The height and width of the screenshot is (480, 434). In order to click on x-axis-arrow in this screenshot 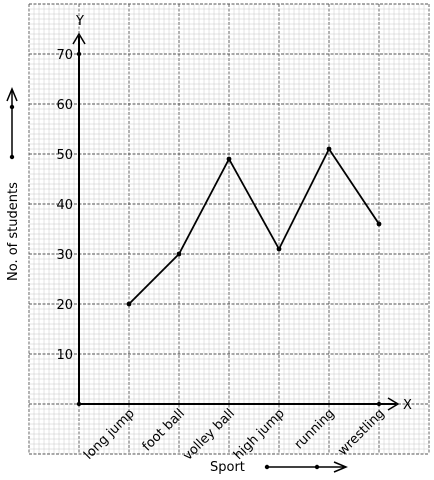, I will do `click(393, 404)`.